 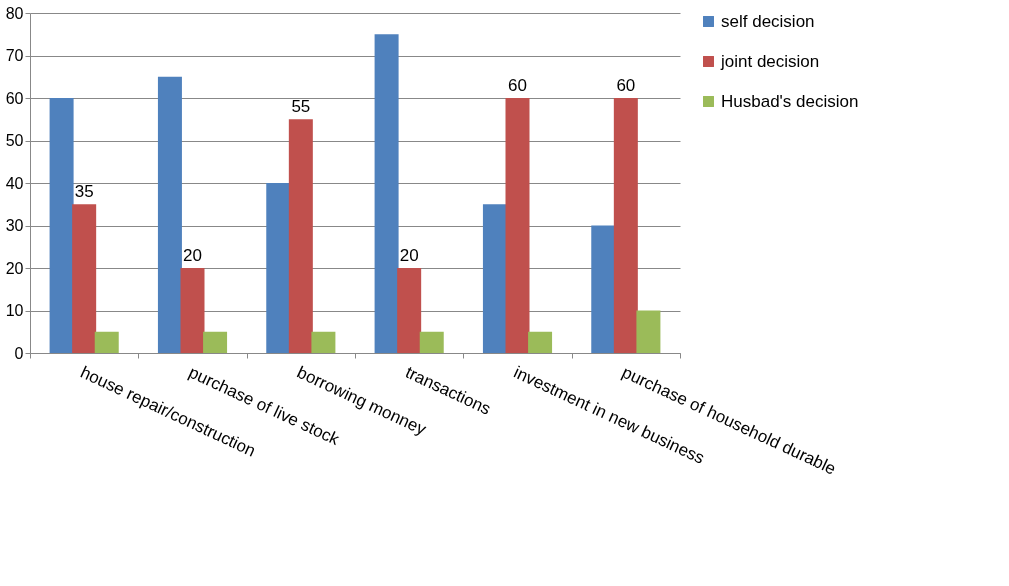 I want to click on y-tick-label: 10, so click(x=14, y=310).